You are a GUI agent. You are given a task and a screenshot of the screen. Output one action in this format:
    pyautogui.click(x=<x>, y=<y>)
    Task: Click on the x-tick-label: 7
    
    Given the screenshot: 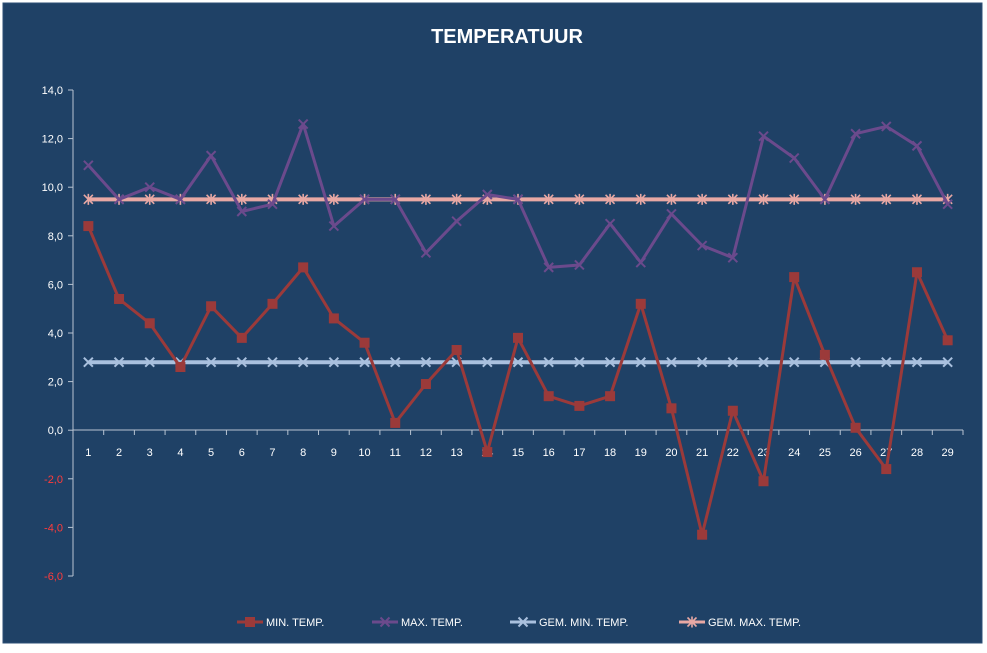 What is the action you would take?
    pyautogui.click(x=272, y=453)
    